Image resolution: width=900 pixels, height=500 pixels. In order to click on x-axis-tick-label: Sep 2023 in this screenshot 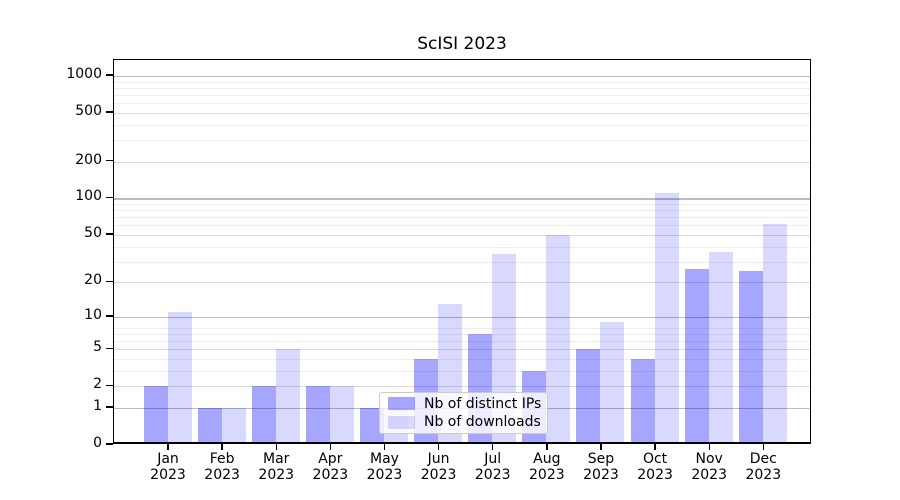, I will do `click(601, 467)`.